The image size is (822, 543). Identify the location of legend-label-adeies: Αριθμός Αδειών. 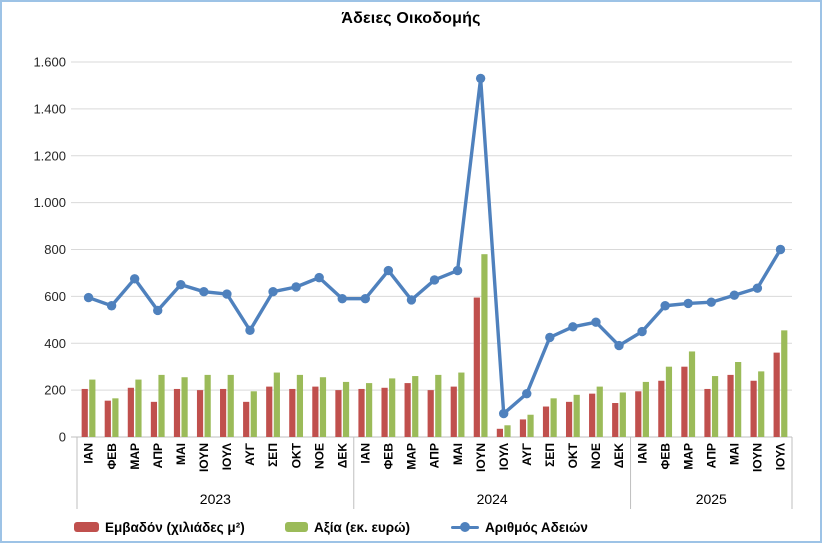
(536, 527).